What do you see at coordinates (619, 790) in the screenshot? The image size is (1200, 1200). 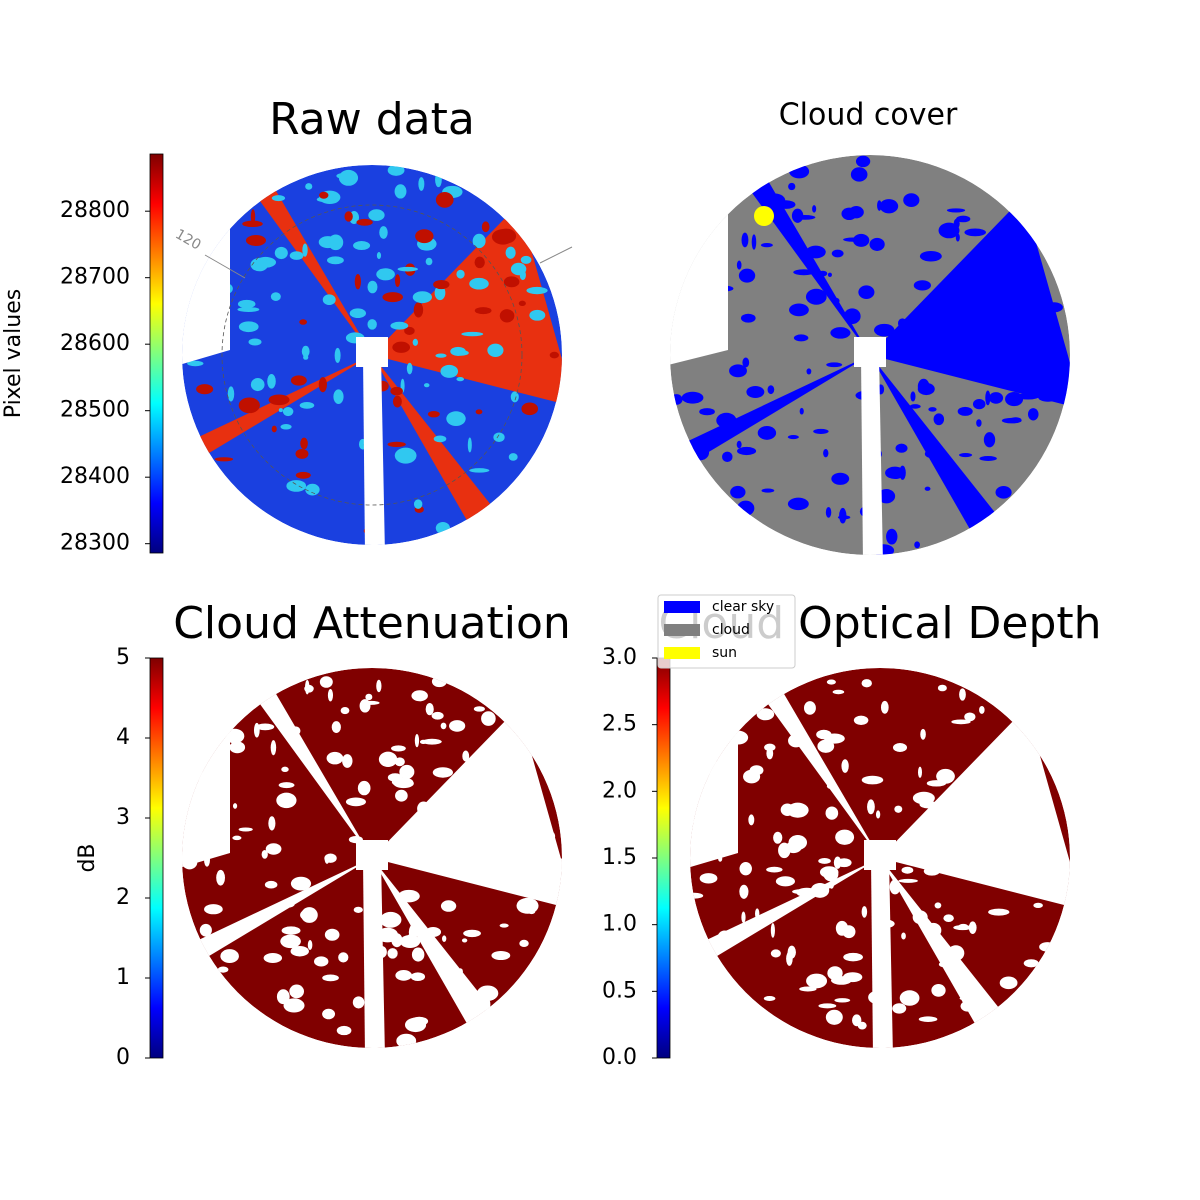 I see `colorbar-tick-label: 2.0` at bounding box center [619, 790].